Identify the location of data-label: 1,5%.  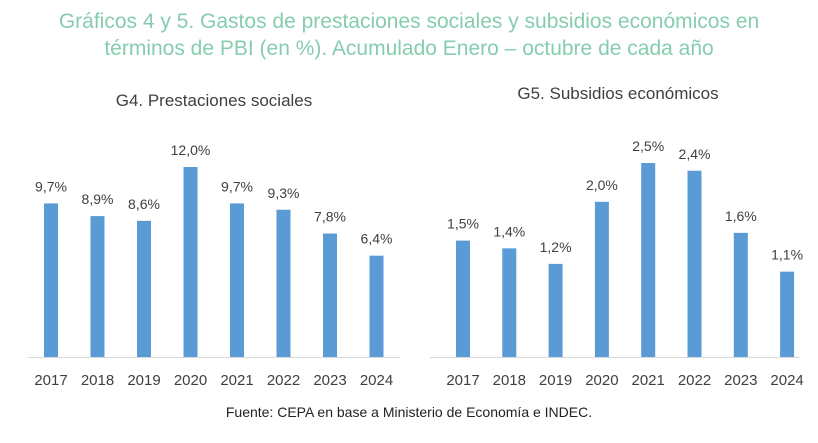
(463, 224).